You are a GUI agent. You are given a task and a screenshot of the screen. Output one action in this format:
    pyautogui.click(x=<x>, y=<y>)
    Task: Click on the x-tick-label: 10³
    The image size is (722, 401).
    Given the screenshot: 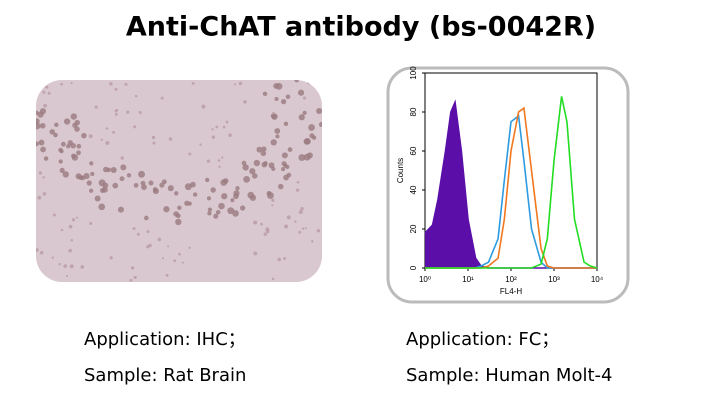 What is the action you would take?
    pyautogui.click(x=554, y=279)
    